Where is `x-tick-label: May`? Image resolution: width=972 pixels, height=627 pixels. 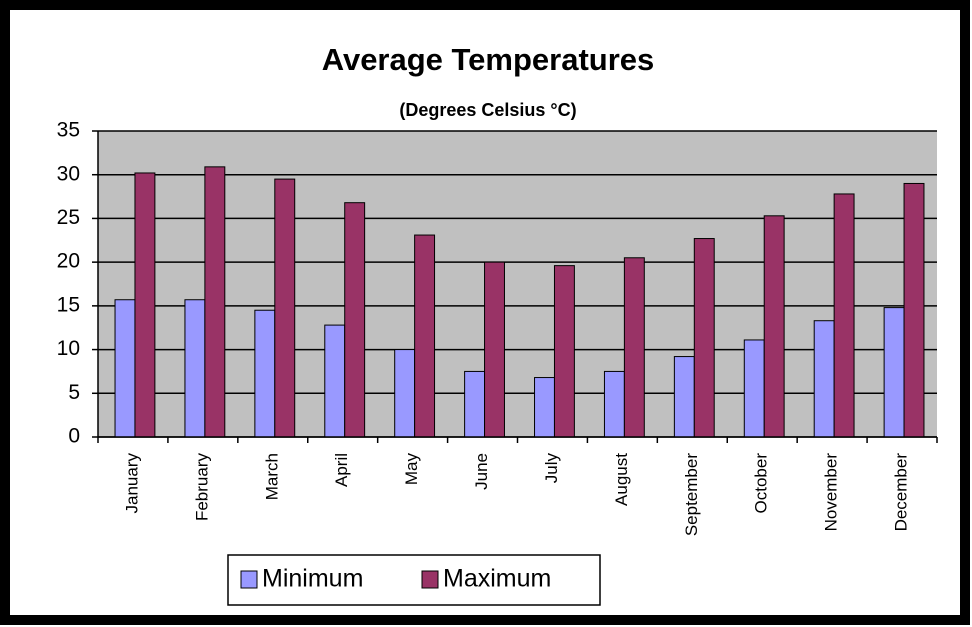
x-tick-label: May is located at coordinates (411, 469).